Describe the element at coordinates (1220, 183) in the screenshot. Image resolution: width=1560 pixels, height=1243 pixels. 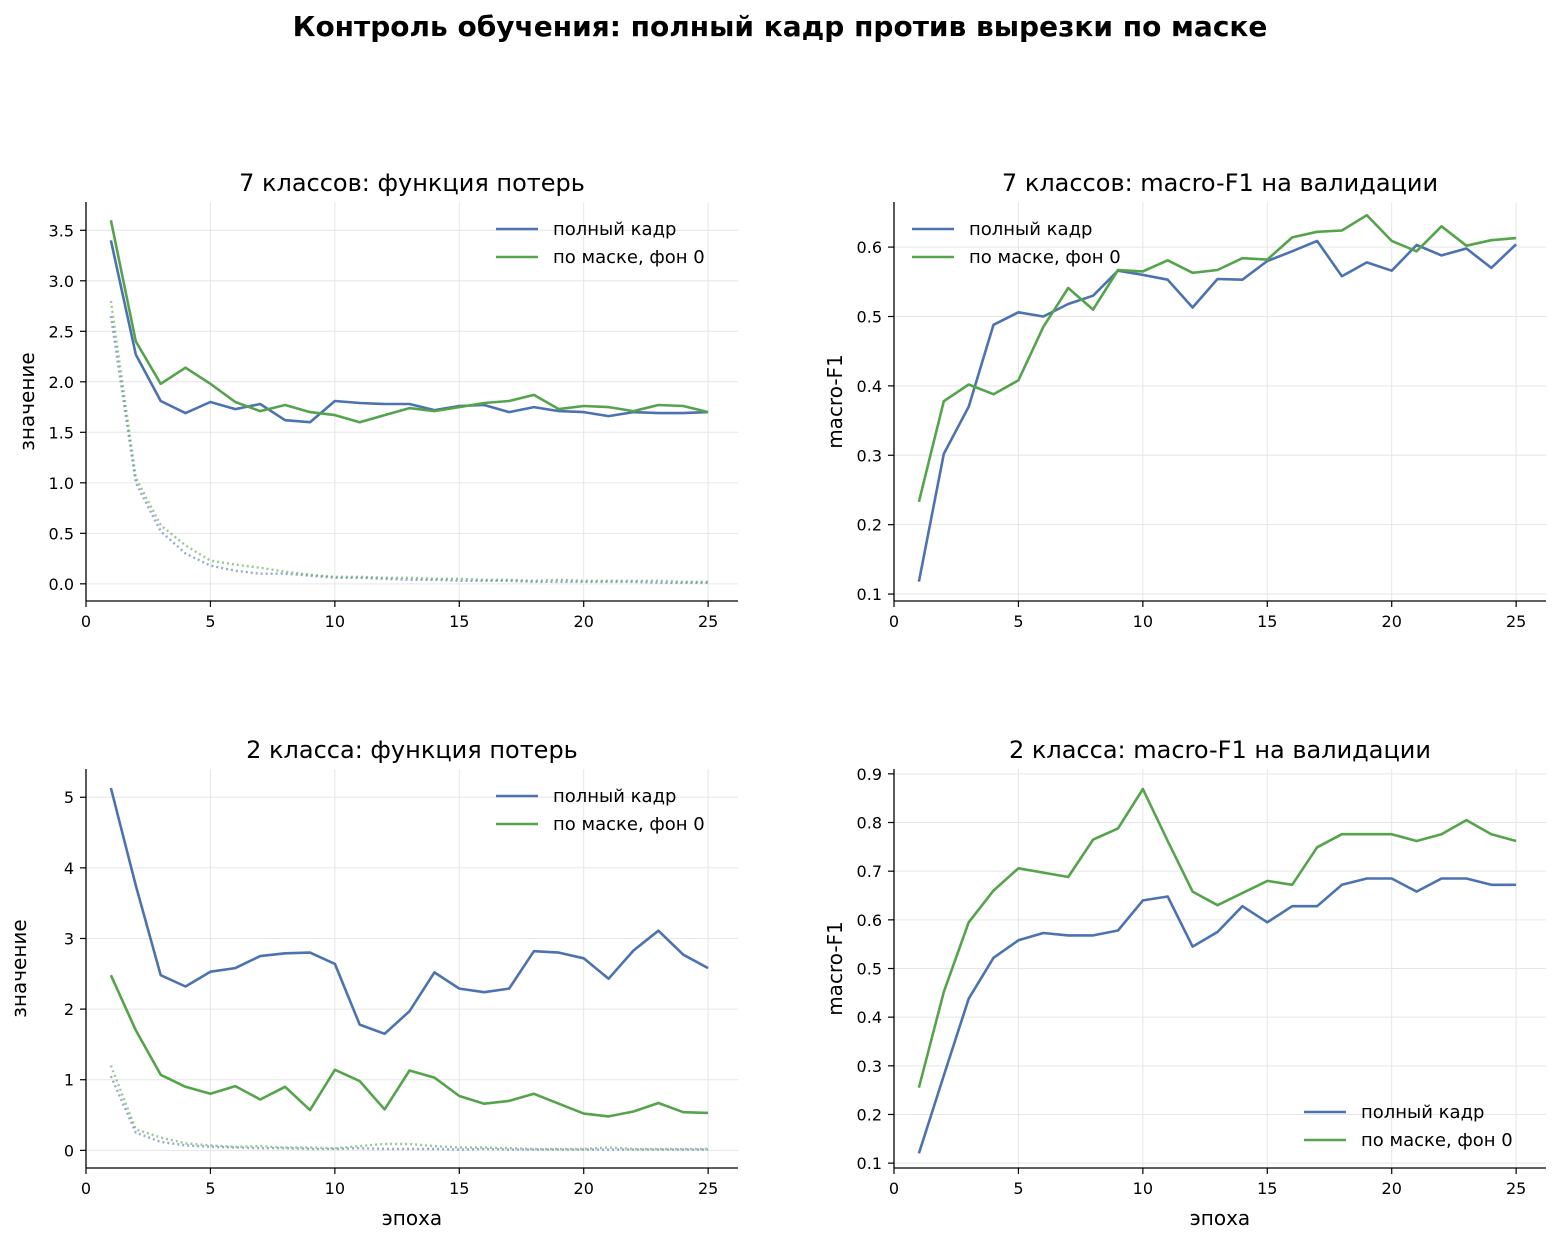
I see `chart-title: 7 классов: macro-F1 на валидации` at that location.